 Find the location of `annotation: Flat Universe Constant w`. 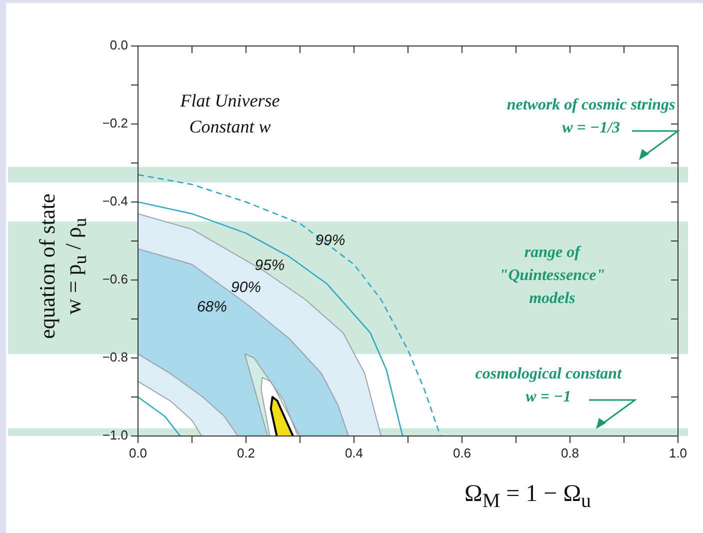

annotation: Flat Universe Constant w is located at coordinates (229, 113).